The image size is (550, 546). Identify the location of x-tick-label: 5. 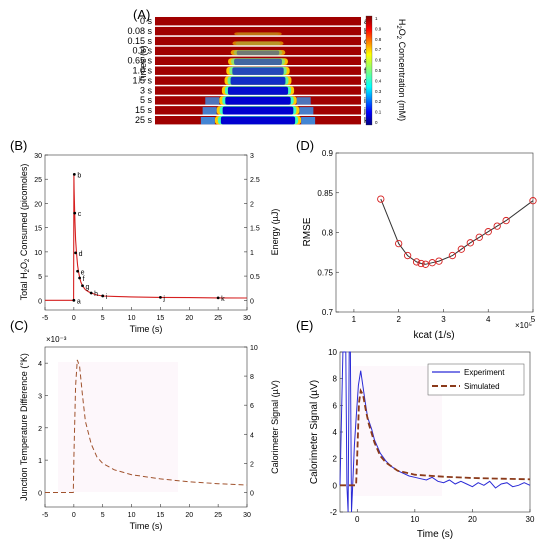
(103, 318).